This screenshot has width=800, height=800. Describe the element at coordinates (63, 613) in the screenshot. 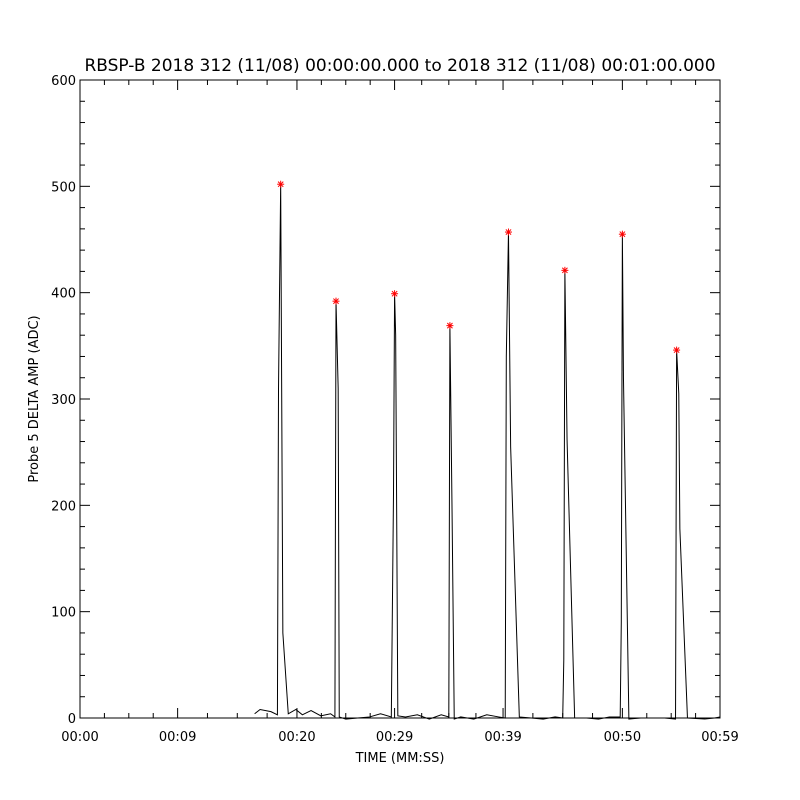

I see `y-tick-label: 100` at that location.